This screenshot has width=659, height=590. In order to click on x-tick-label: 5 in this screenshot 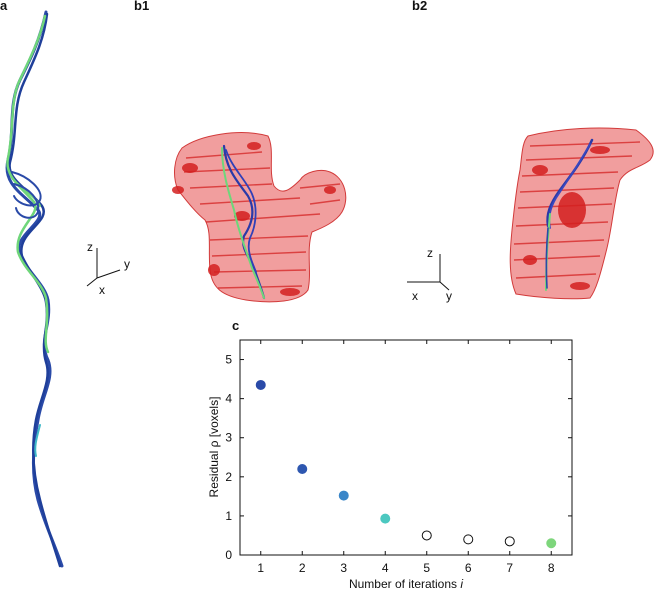, I will do `click(426, 568)`.